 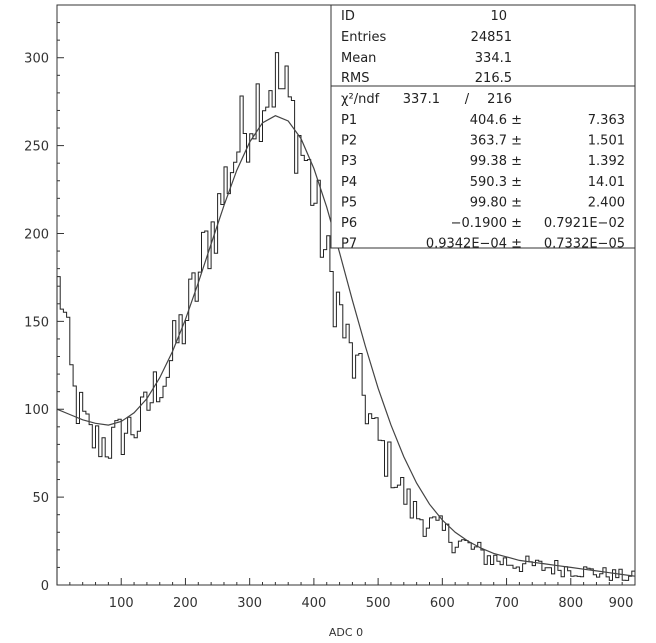 I want to click on x-tick-label: 300, so click(x=249, y=603).